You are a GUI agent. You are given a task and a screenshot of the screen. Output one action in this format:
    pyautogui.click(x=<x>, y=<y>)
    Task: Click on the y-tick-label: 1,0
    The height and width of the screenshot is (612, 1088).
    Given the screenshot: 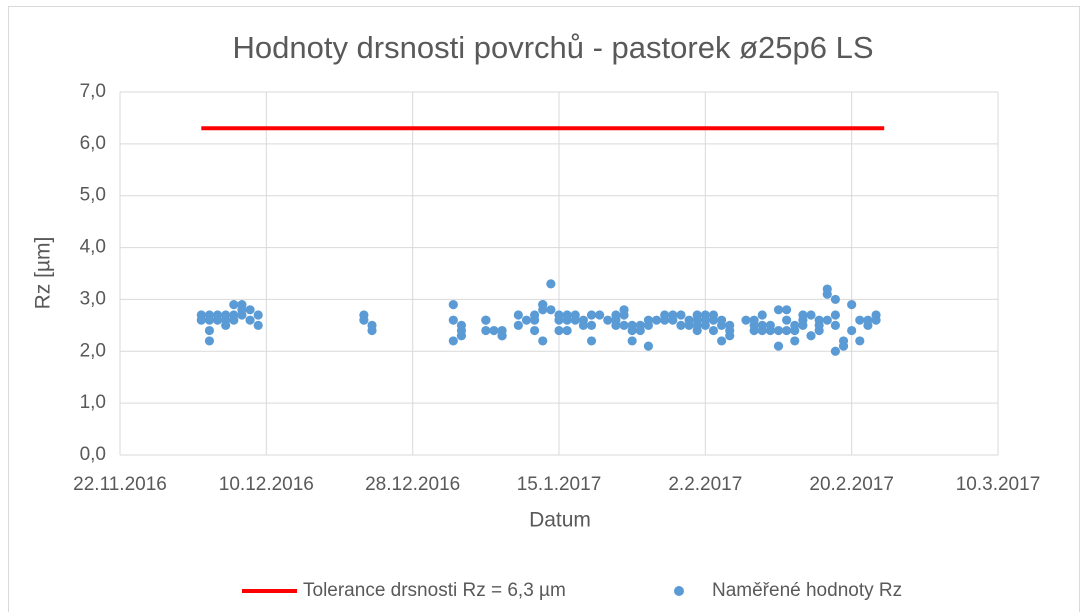 What is the action you would take?
    pyautogui.click(x=93, y=402)
    